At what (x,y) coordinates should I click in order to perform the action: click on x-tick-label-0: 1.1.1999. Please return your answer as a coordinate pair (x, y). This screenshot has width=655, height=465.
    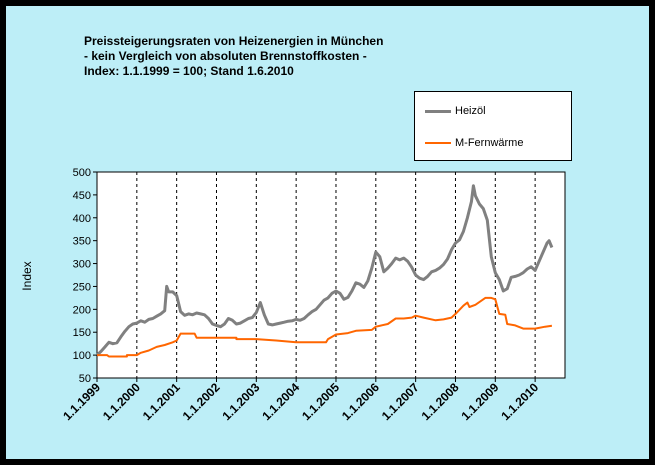
    Looking at the image, I should click on (81, 401).